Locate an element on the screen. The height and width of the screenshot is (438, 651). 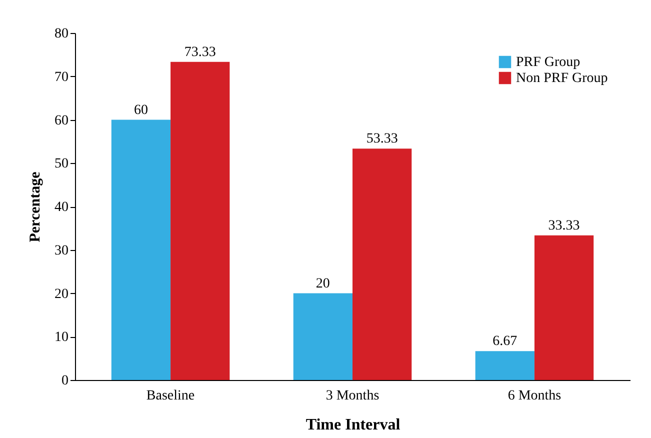
y-tick-label: 70 is located at coordinates (61, 77).